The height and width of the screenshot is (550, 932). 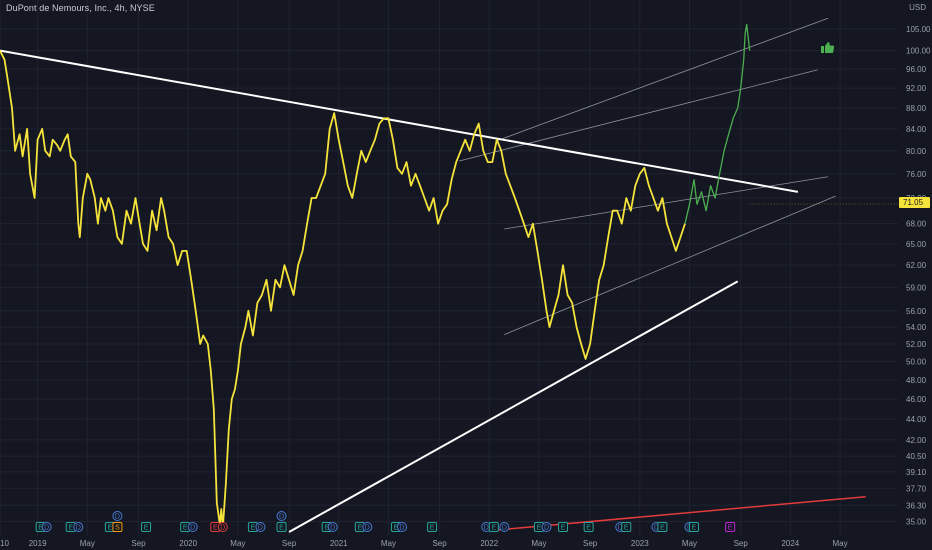 I want to click on price-tick-label: 42.00, so click(x=916, y=440).